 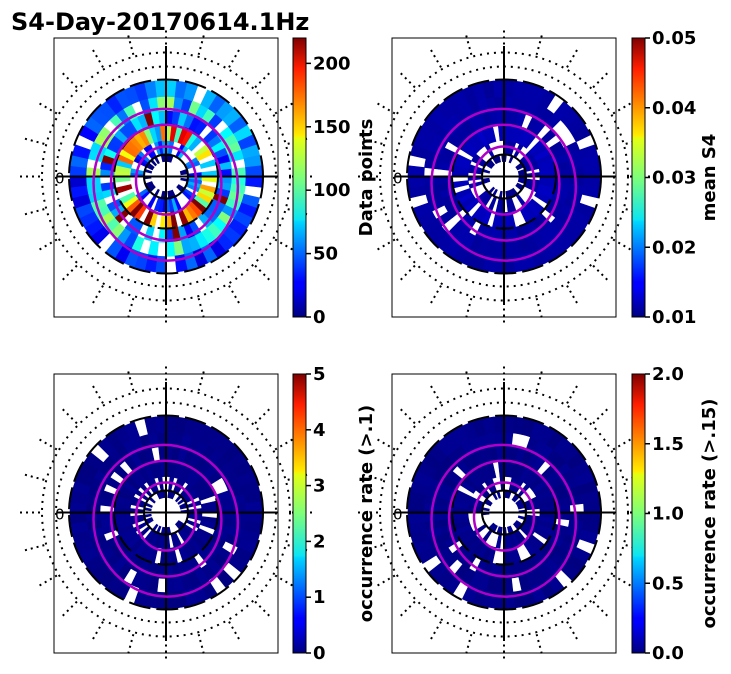 What do you see at coordinates (674, 247) in the screenshot?
I see `colorbar-tick-label: 0.02` at bounding box center [674, 247].